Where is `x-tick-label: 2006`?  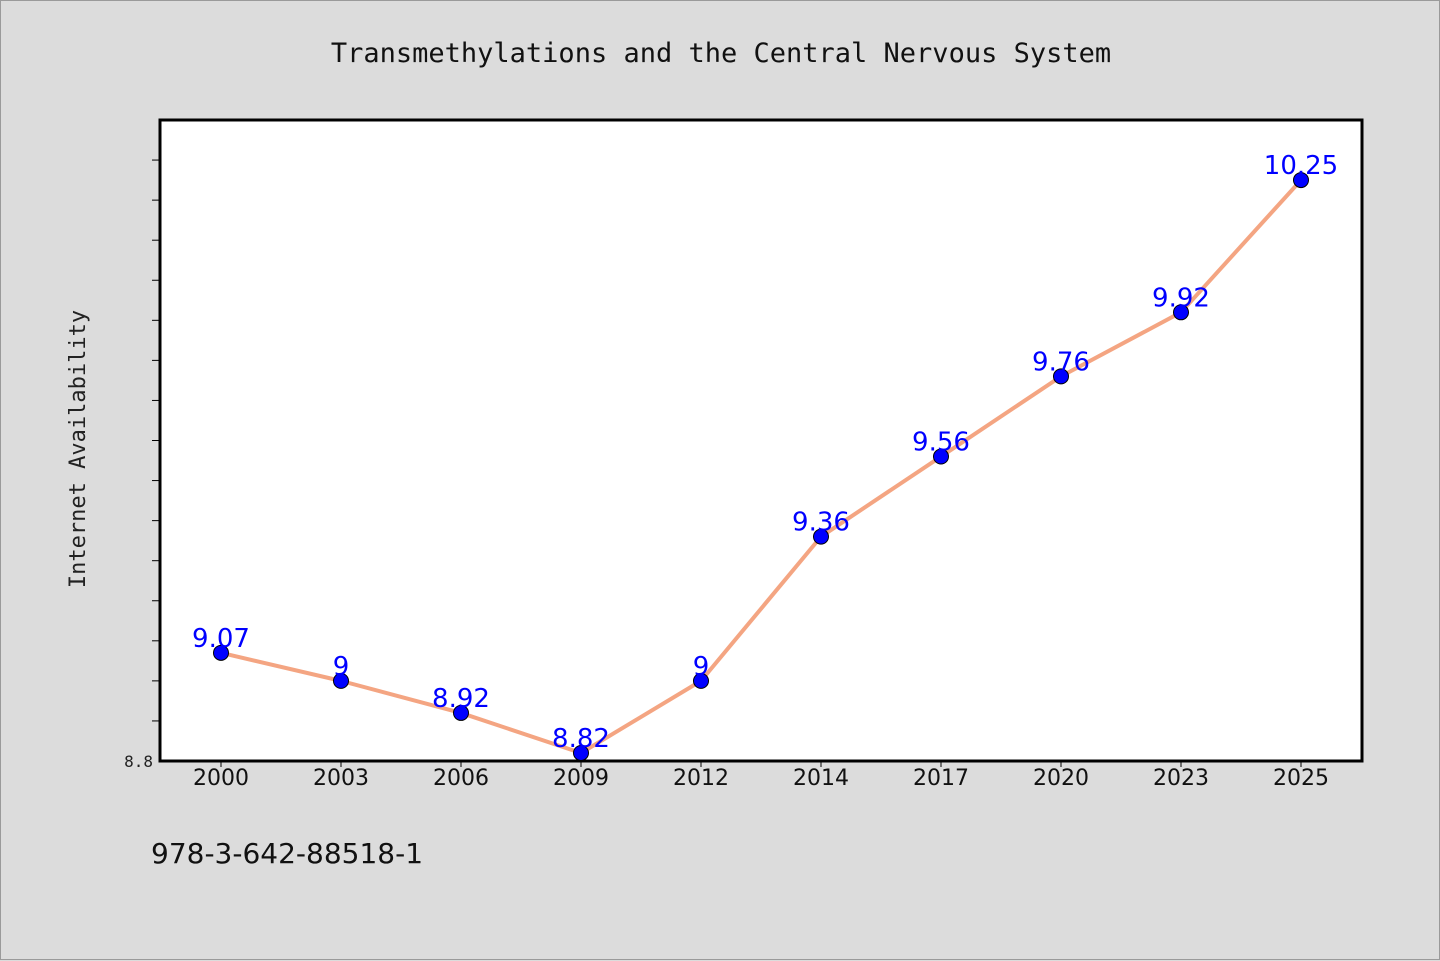 x-tick-label: 2006 is located at coordinates (461, 778).